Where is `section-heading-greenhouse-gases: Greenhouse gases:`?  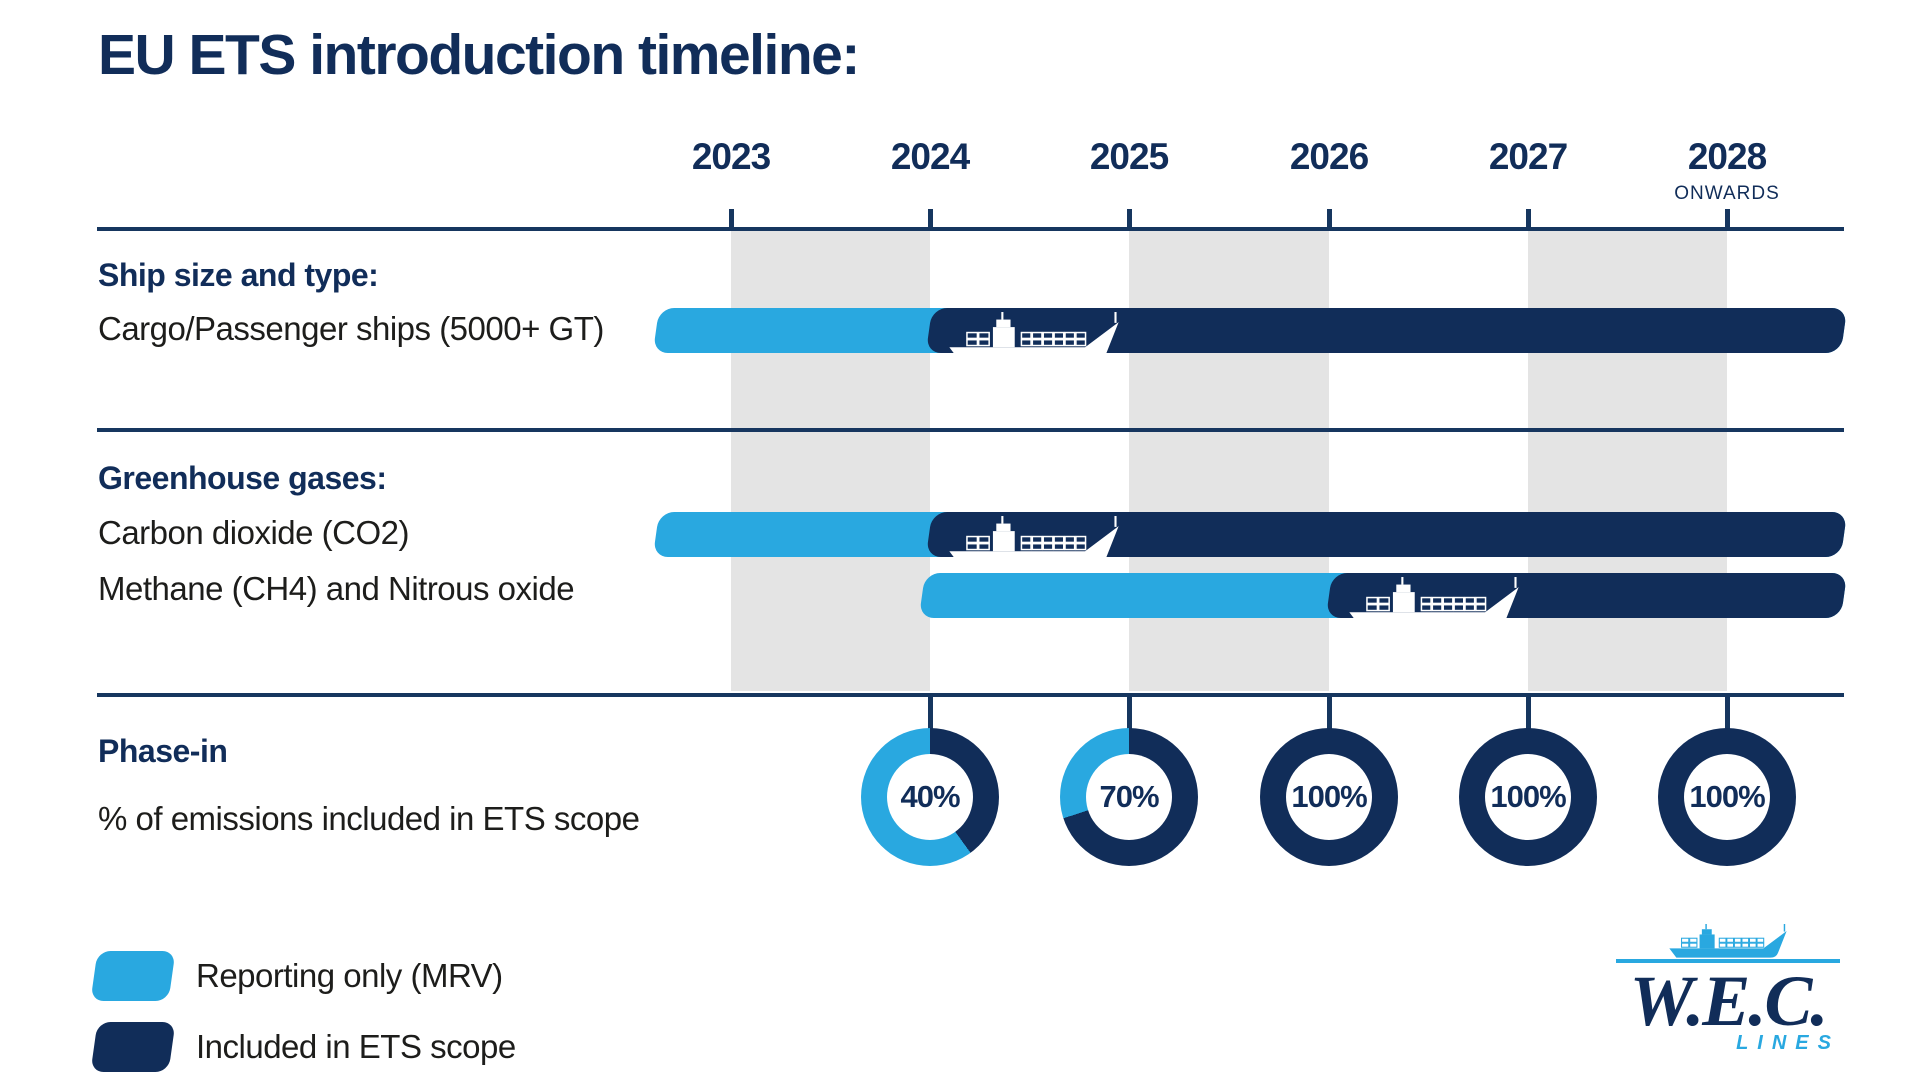 section-heading-greenhouse-gases: Greenhouse gases: is located at coordinates (242, 478).